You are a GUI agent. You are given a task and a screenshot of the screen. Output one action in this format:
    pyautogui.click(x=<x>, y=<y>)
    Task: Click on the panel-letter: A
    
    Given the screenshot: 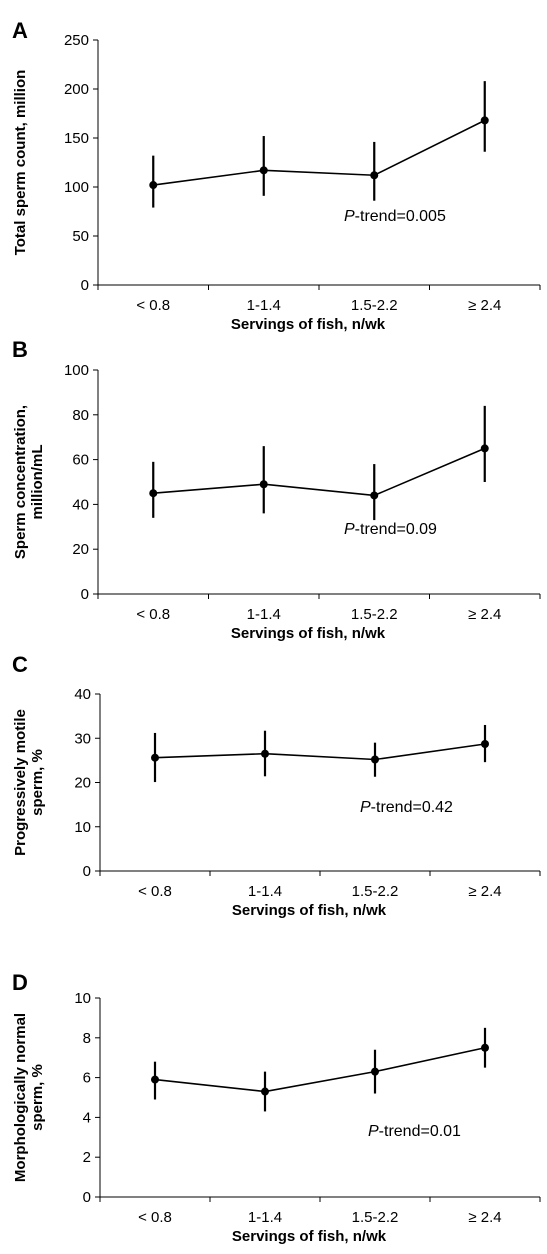 What is the action you would take?
    pyautogui.click(x=20, y=30)
    